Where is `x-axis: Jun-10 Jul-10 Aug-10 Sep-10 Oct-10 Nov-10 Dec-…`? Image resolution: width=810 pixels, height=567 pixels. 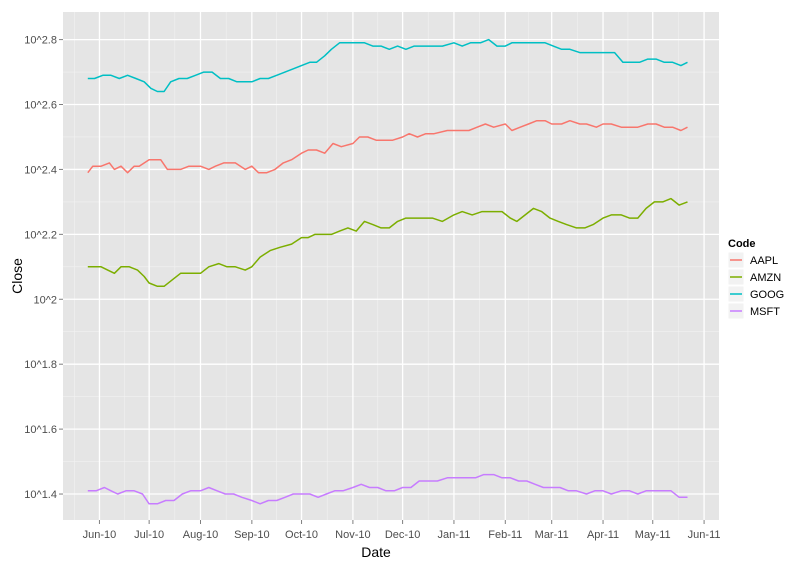 x-axis: Jun-10 Jul-10 Aug-10 Sep-10 Oct-10 Nov-10 Dec-… is located at coordinates (402, 530).